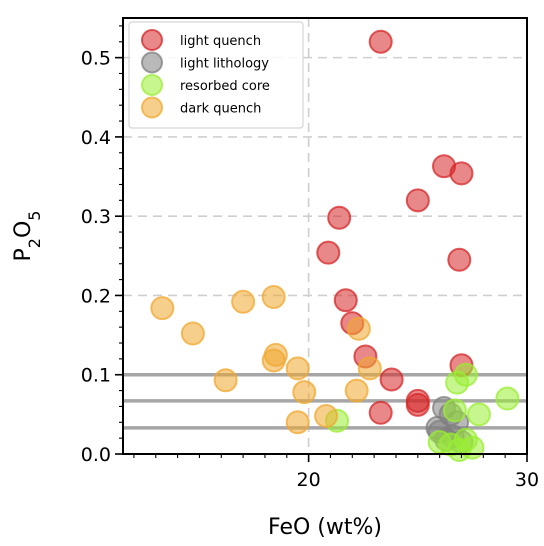  I want to click on legend-label: resorbed core, so click(225, 86).